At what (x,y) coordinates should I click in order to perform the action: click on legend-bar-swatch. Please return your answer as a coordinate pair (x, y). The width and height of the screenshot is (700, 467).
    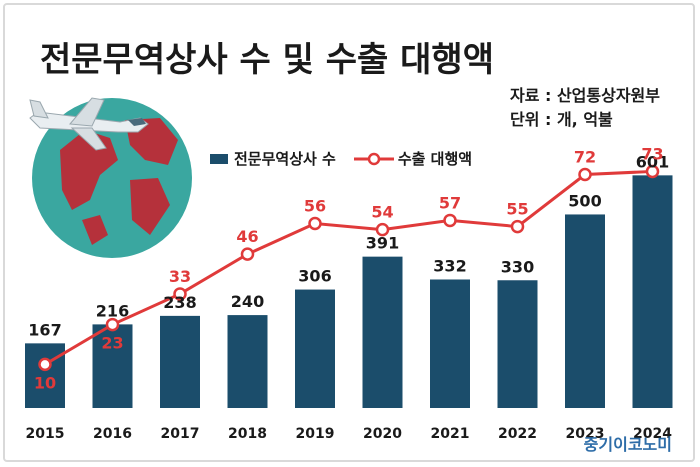
    Looking at the image, I should click on (219, 158).